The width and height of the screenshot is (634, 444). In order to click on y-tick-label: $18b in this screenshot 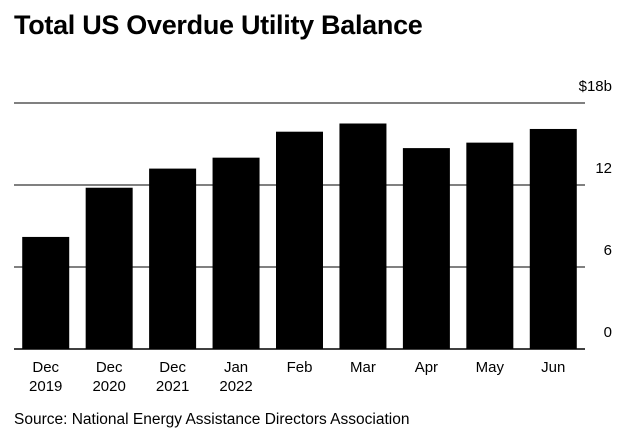, I will do `click(595, 86)`.